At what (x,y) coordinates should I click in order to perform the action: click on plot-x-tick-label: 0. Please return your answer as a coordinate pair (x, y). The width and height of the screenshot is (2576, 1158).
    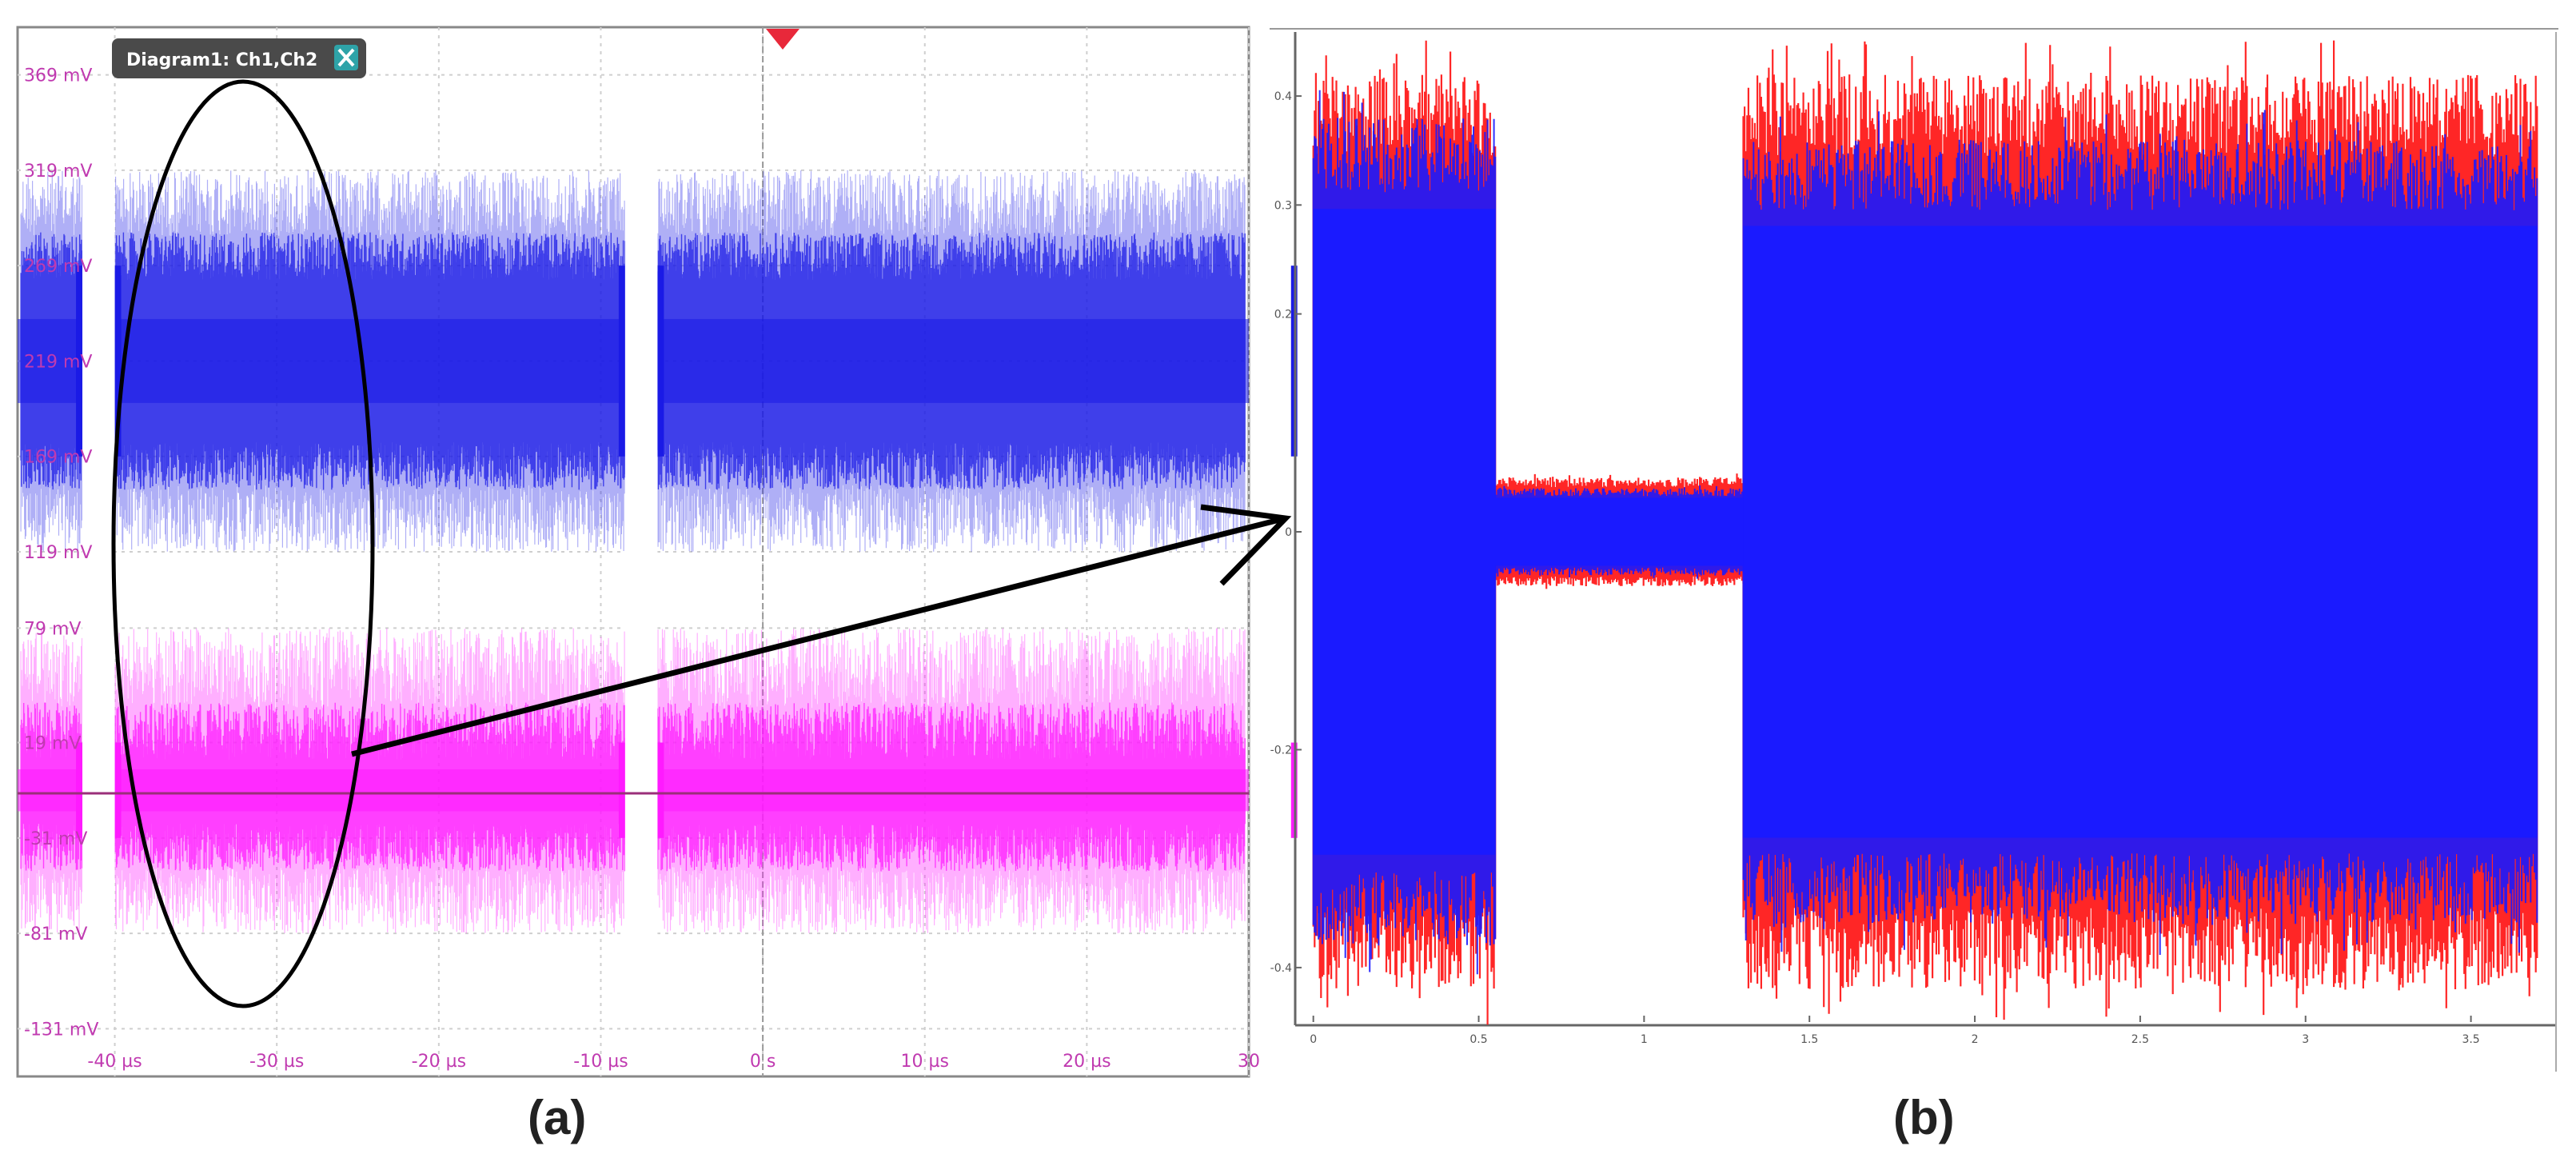
    Looking at the image, I should click on (1313, 1039).